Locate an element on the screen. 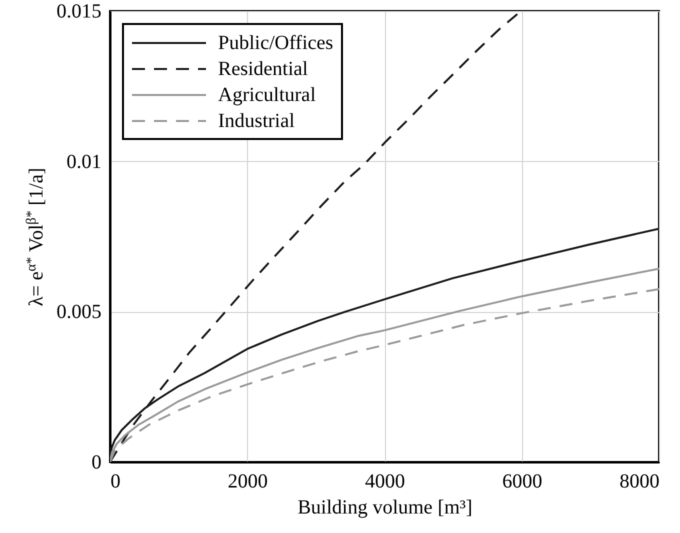 The image size is (680, 533). legend-label: Residential is located at coordinates (263, 69).